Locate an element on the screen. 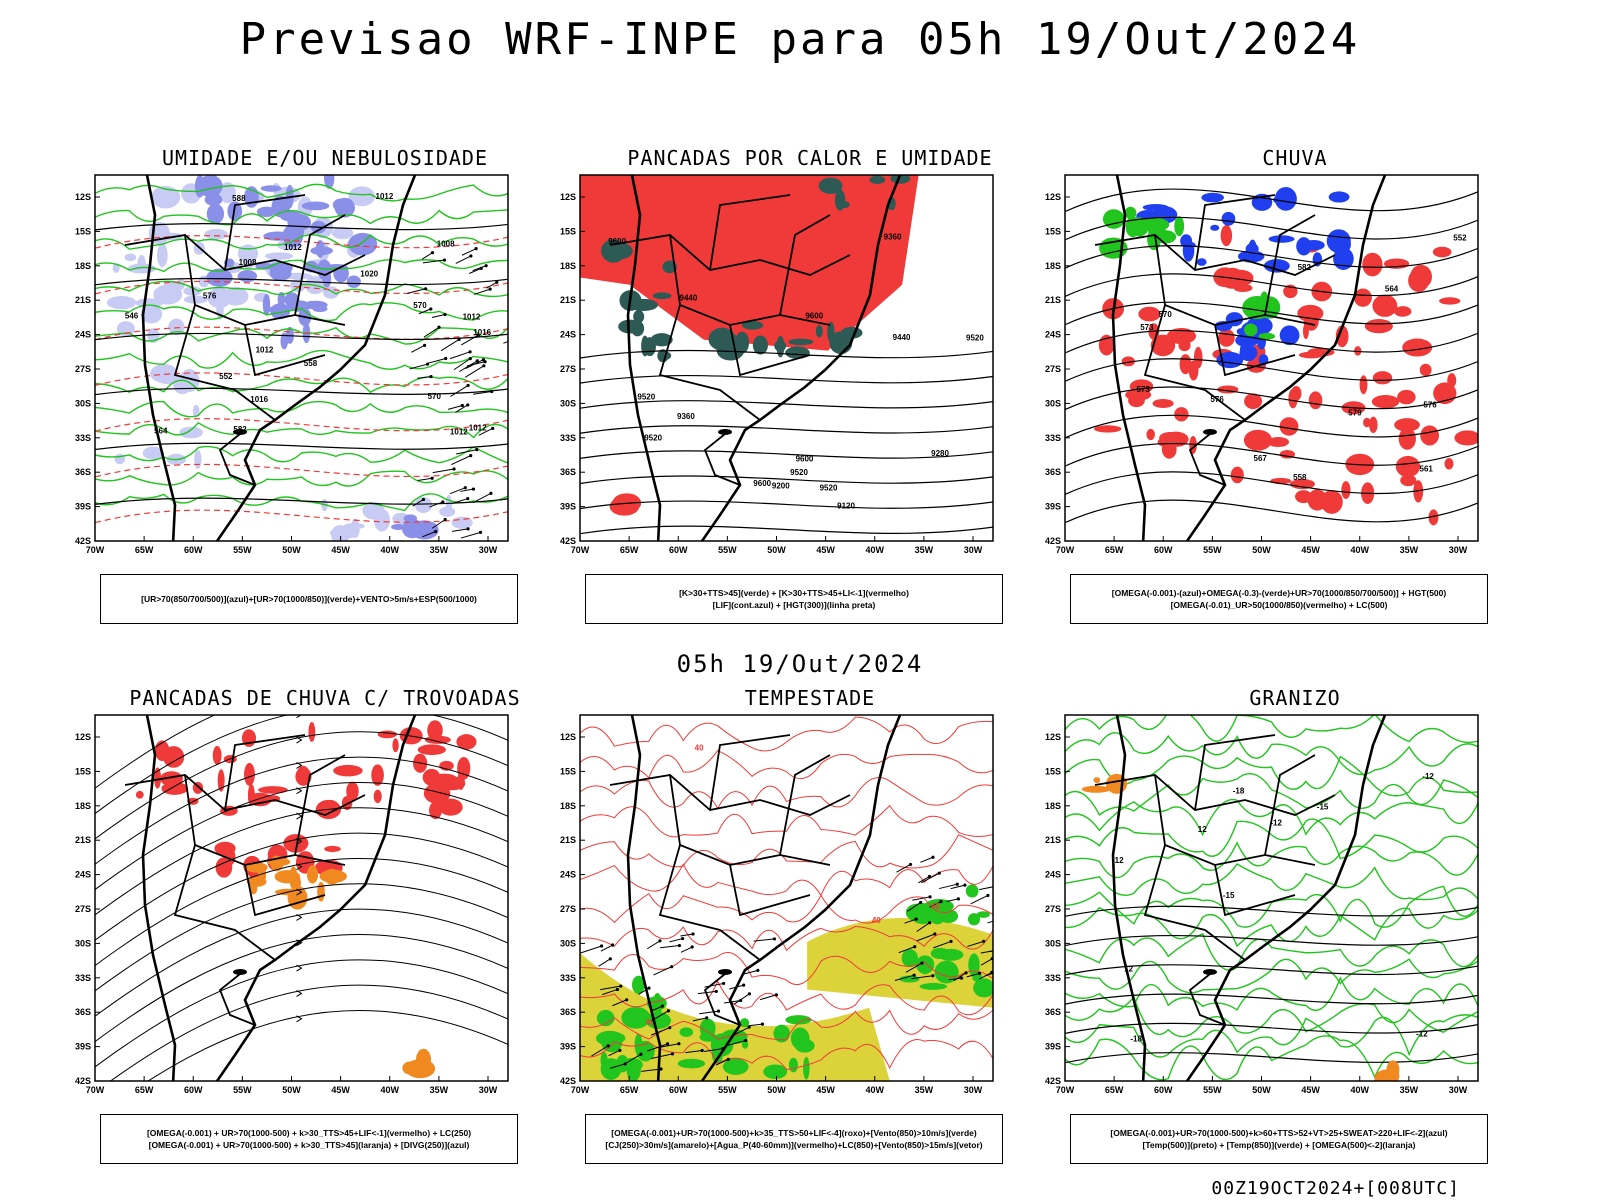  contour-label: 567 is located at coordinates (1261, 458).